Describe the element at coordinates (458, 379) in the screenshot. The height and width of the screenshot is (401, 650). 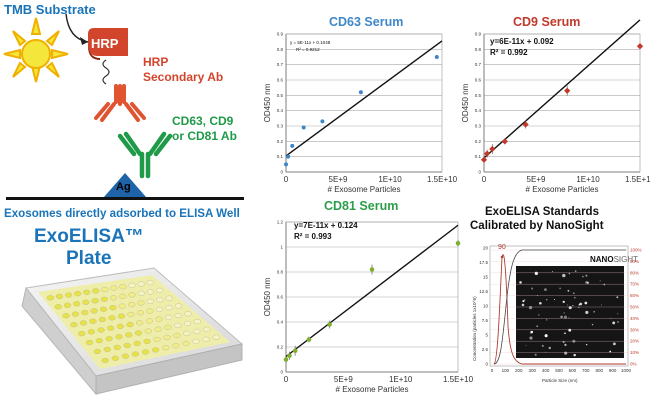
I see `x-tick-label: 1.5E+10` at that location.